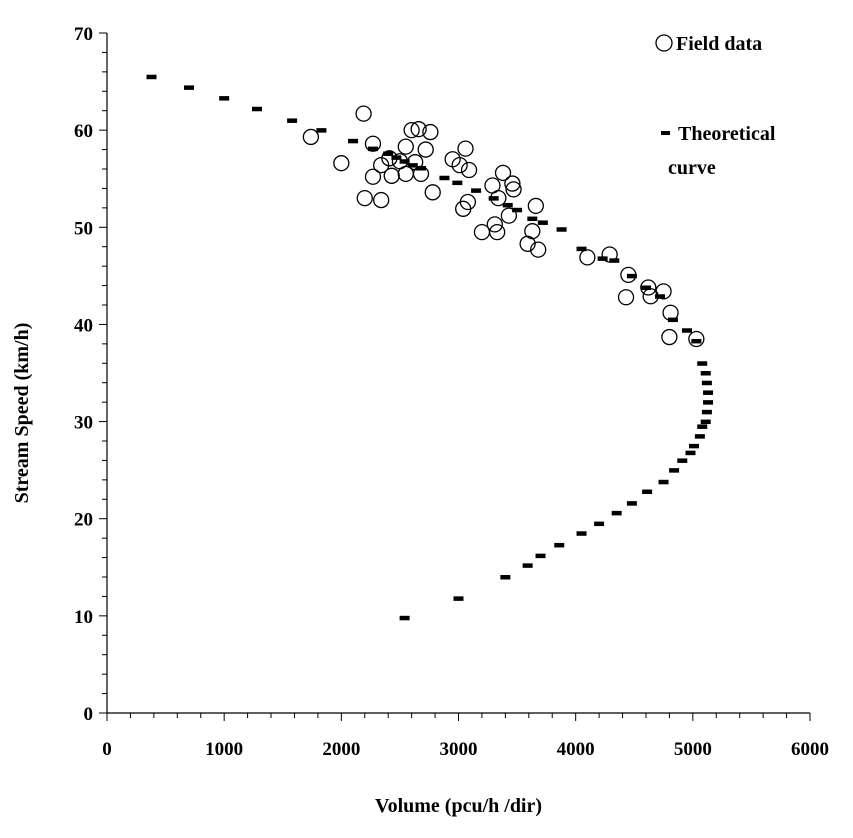 This screenshot has width=853, height=838. Describe the element at coordinates (719, 44) in the screenshot. I see `legend-field-label: Field data` at that location.